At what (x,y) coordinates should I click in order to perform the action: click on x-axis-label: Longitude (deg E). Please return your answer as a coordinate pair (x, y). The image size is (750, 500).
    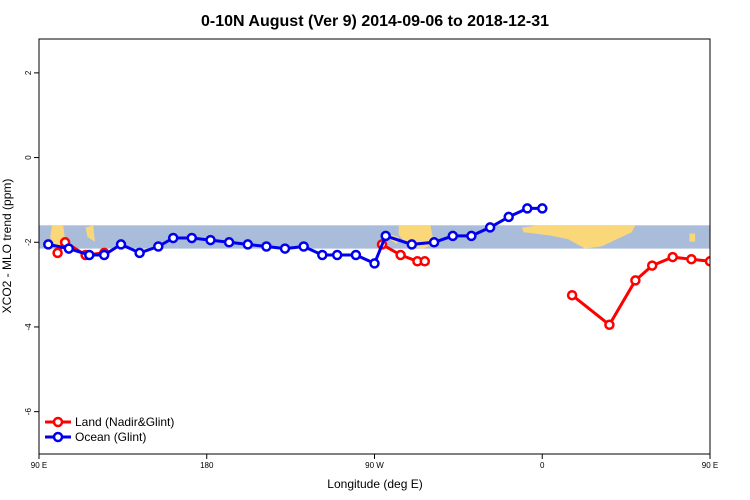
    Looking at the image, I should click on (374, 484).